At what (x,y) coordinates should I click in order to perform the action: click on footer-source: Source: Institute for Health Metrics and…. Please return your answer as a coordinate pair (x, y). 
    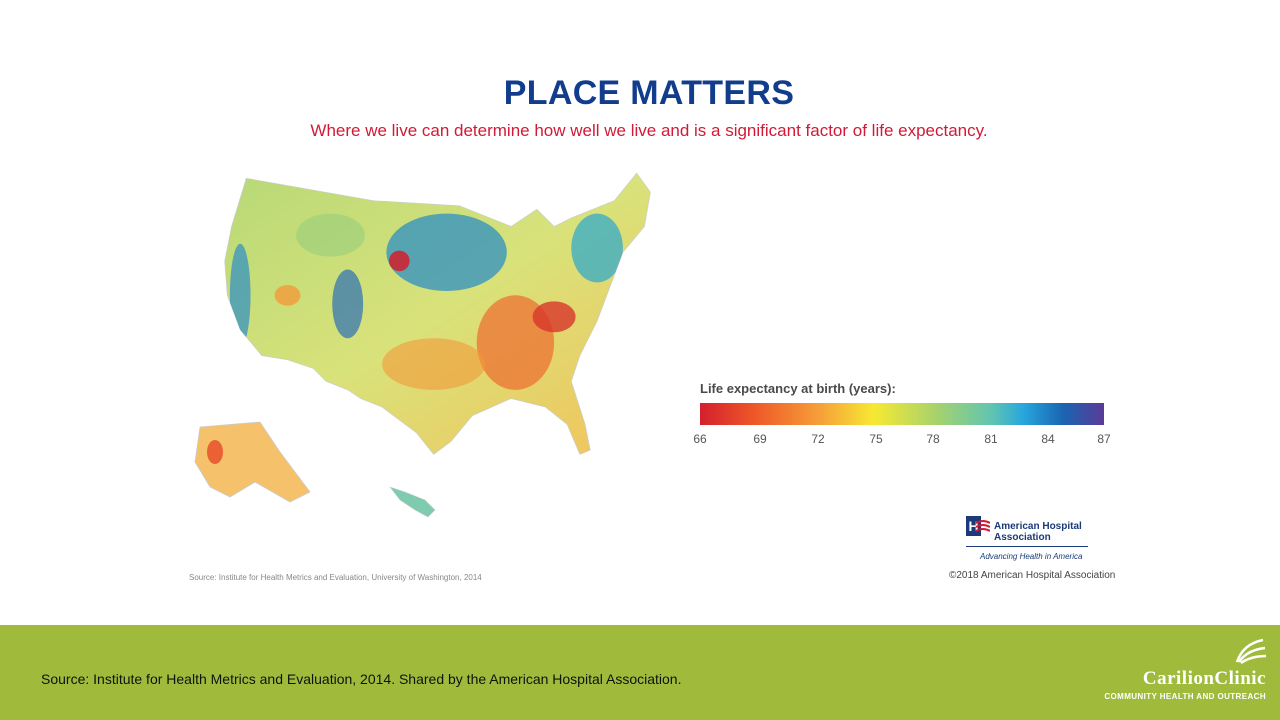
    Looking at the image, I should click on (361, 679).